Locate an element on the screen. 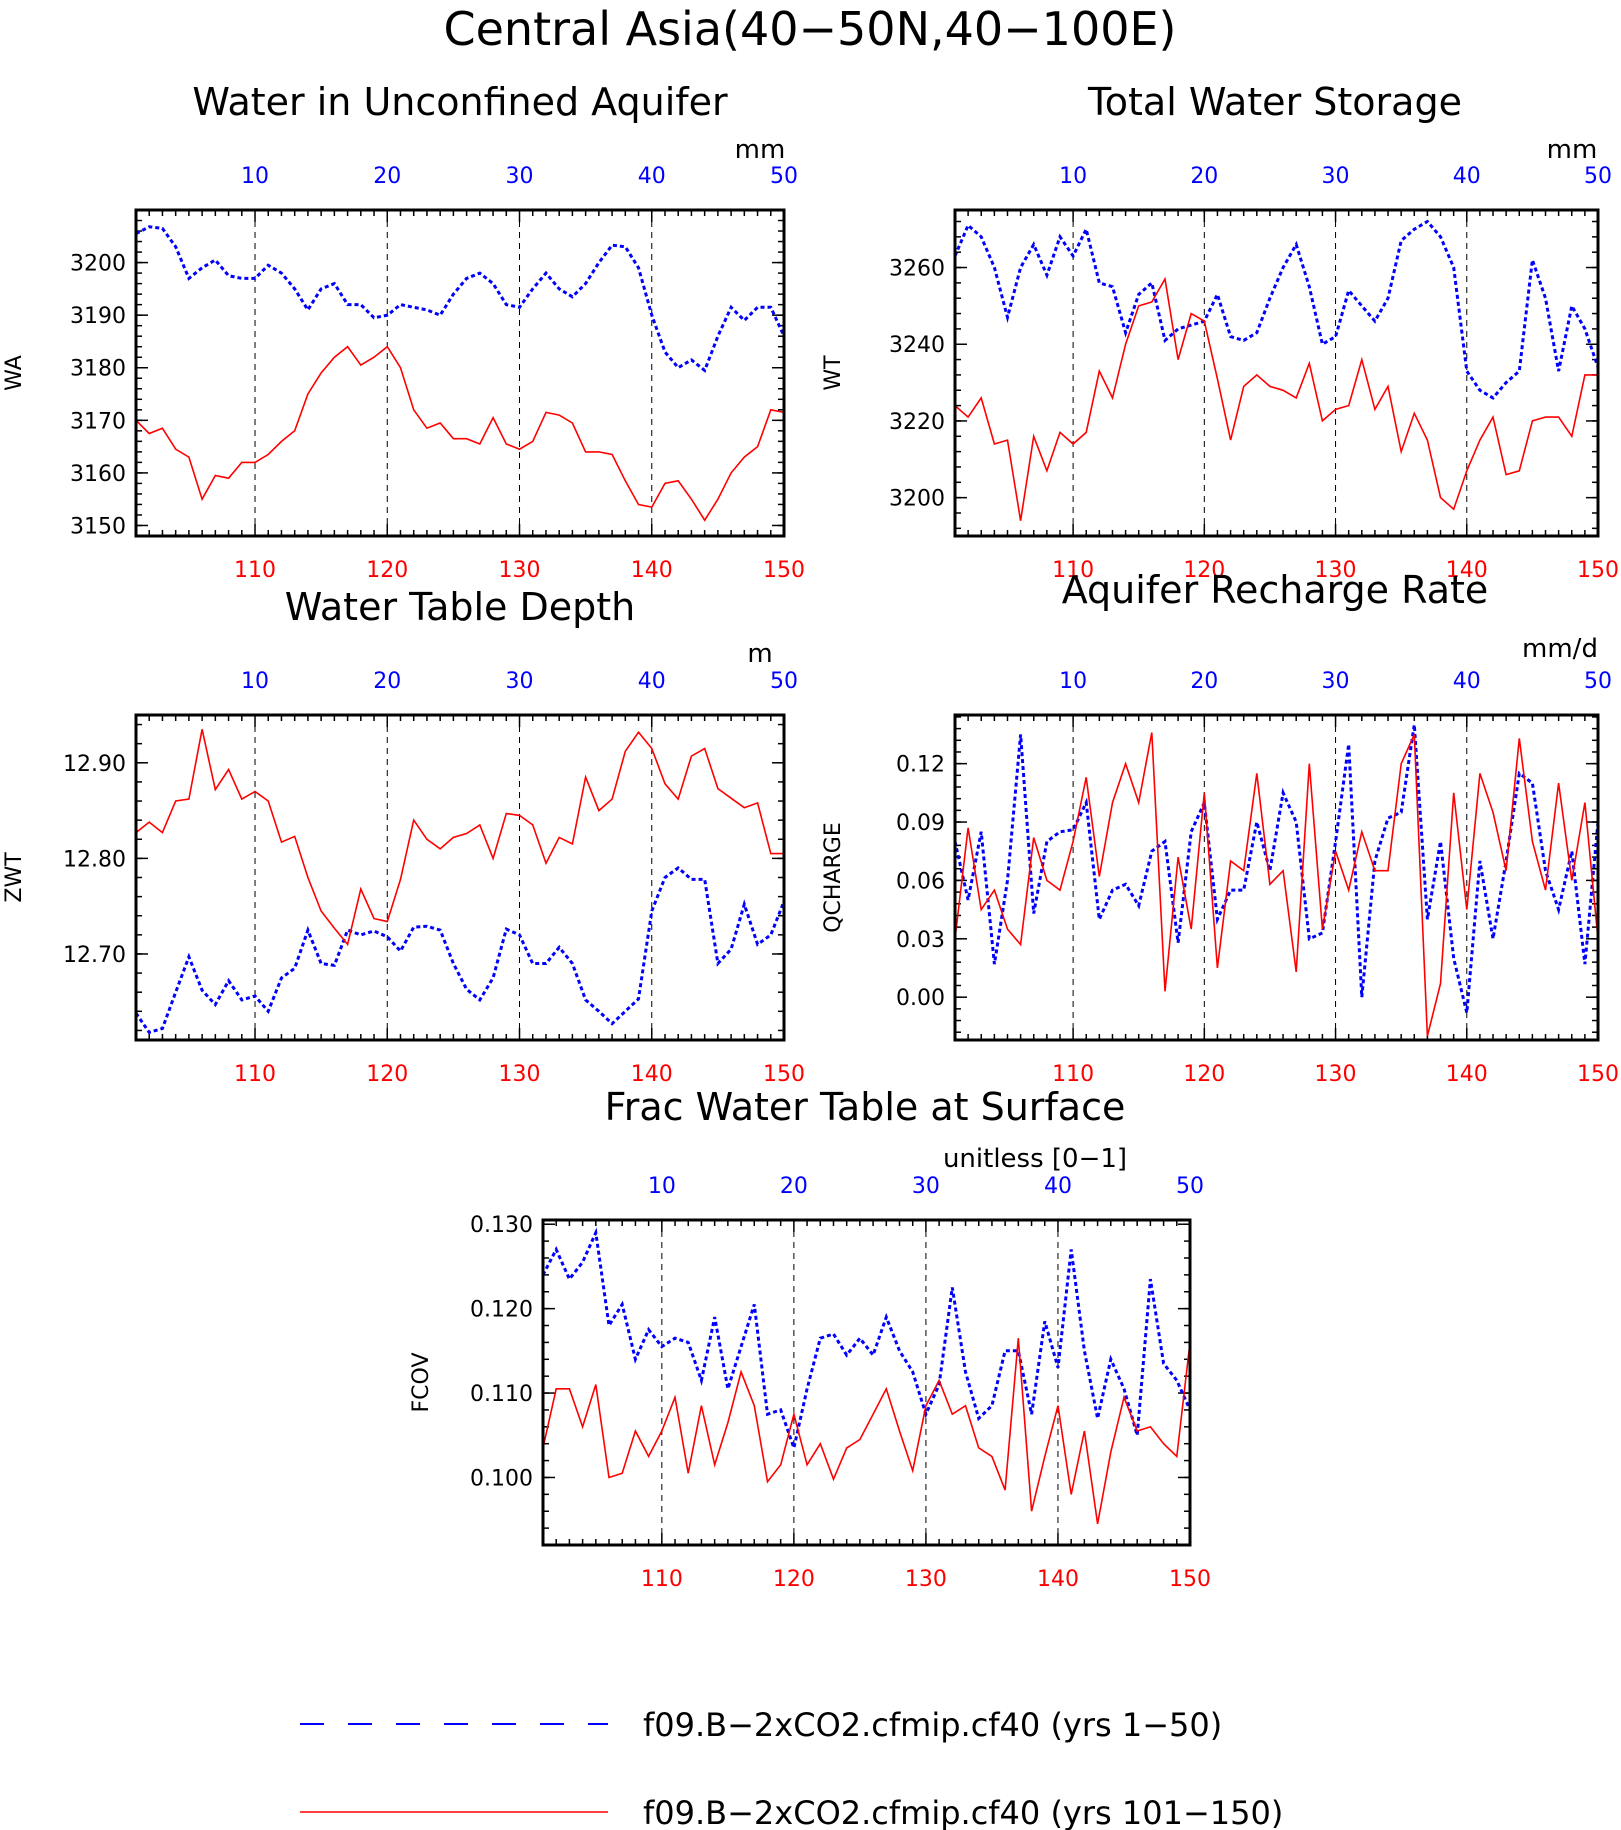 The image size is (1621, 1830). y-tick-label: 3150 is located at coordinates (98, 526).